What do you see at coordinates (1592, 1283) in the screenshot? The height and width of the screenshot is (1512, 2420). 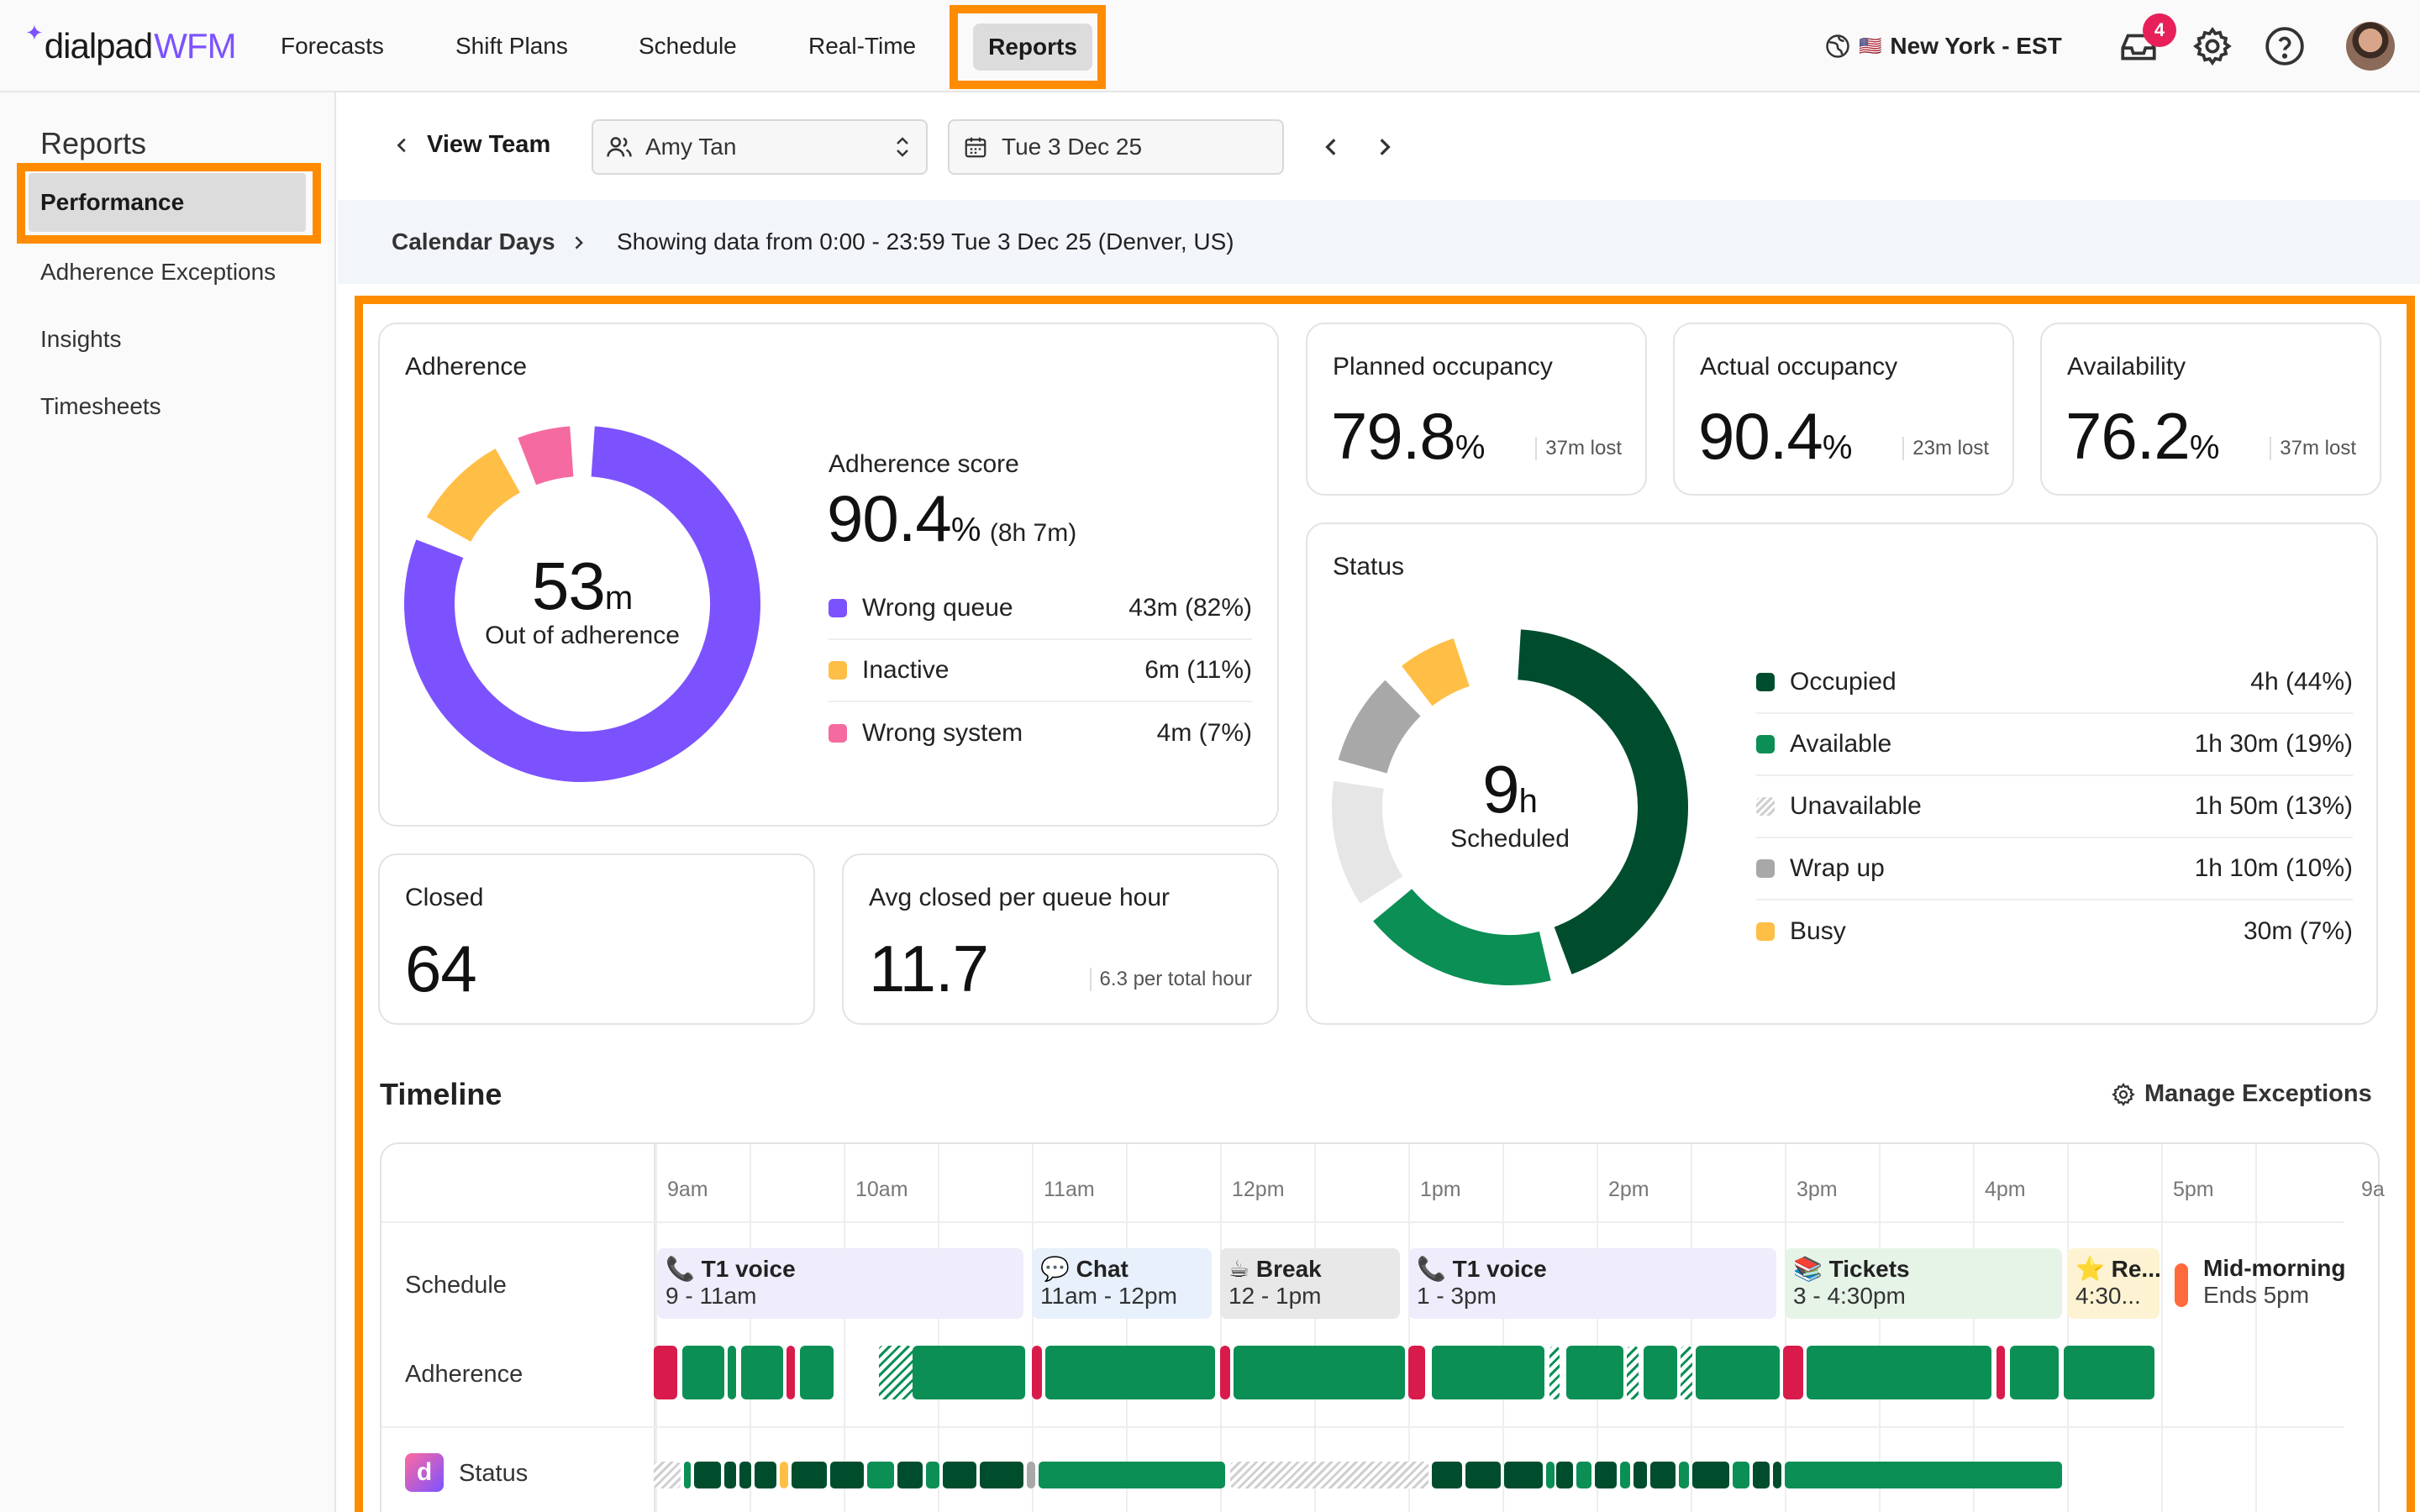 I see `schedule-block: 📞 T1 voice 1 - 3pm` at bounding box center [1592, 1283].